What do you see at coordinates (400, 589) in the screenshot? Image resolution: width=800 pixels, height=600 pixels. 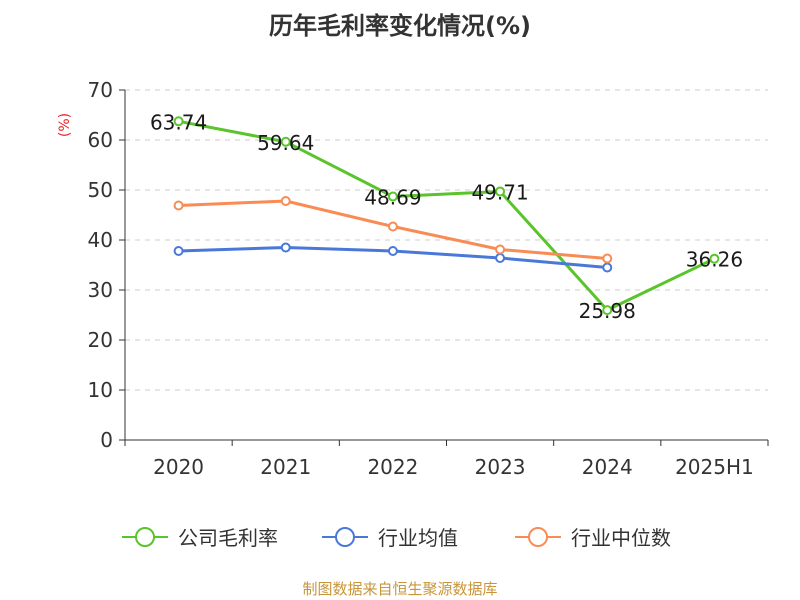 I see `source-note: 制图数据来自恒生聚源数据库` at bounding box center [400, 589].